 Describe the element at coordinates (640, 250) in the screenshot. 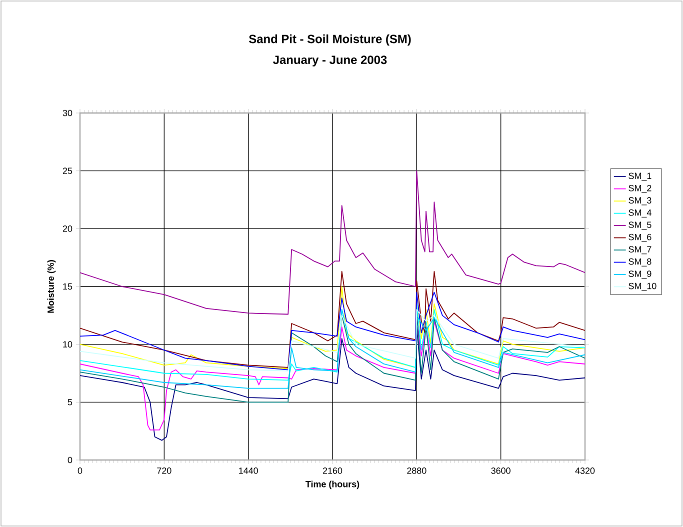

I see `legend-label: SM_7` at that location.